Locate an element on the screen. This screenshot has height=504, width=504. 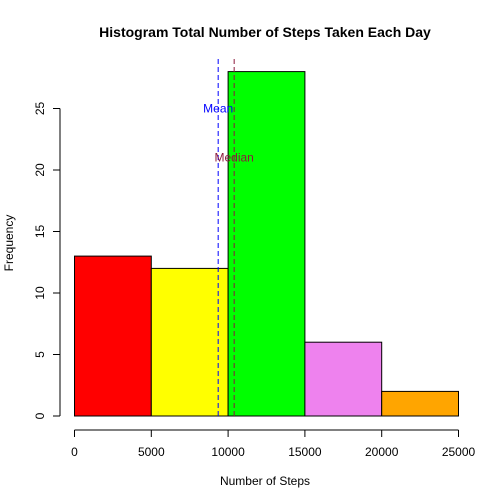
x-tick-label-0: 0 is located at coordinates (74, 452).